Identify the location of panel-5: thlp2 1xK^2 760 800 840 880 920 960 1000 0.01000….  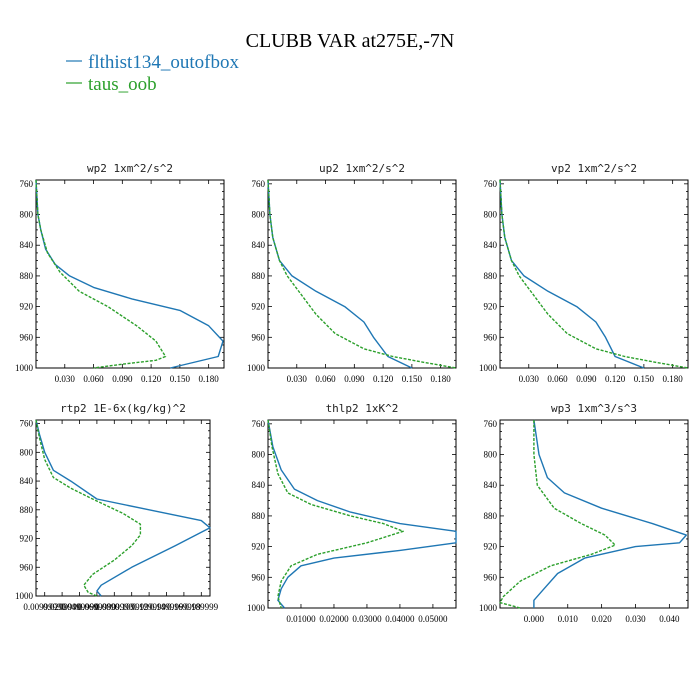
(352, 513).